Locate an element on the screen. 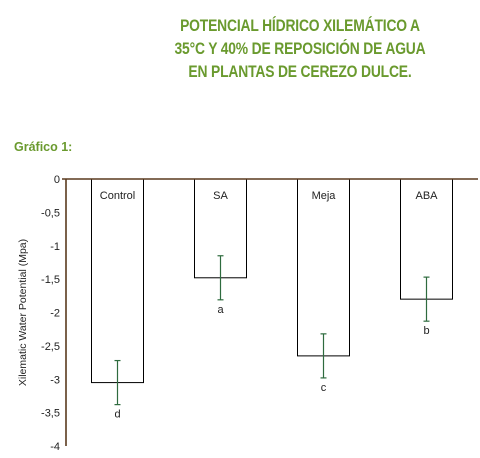 The height and width of the screenshot is (458, 480). significance-label: a is located at coordinates (220, 310).